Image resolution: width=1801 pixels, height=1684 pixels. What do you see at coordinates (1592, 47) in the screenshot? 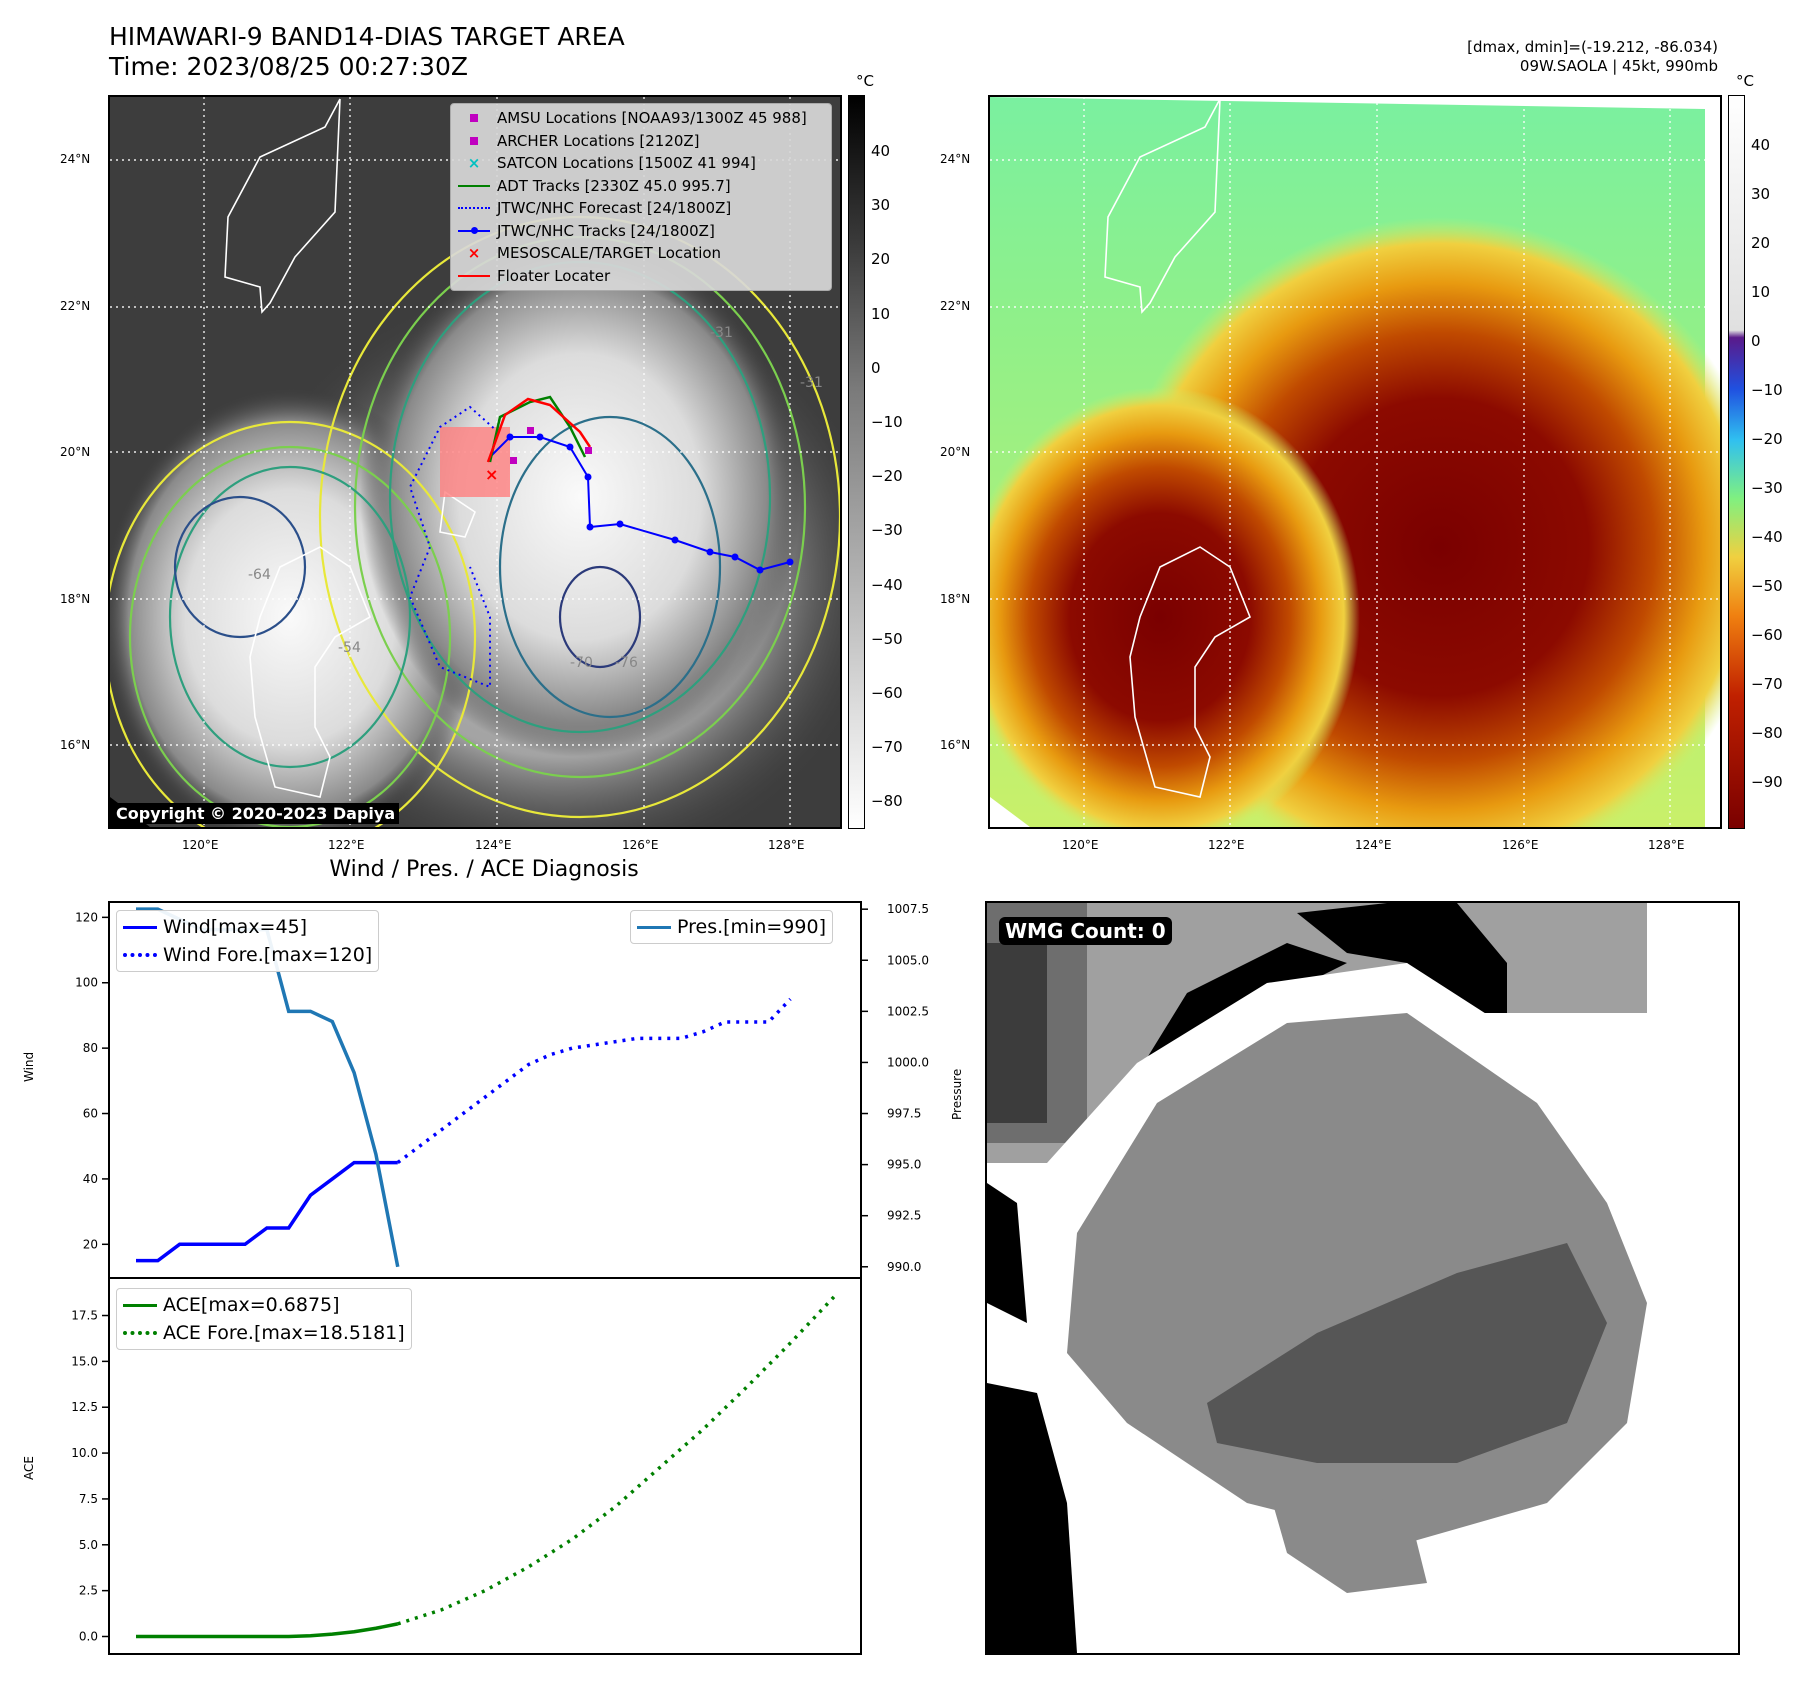
I see `dmax-dmin-text: [dmax, dmin]=(-19.212, -86.034)` at bounding box center [1592, 47].